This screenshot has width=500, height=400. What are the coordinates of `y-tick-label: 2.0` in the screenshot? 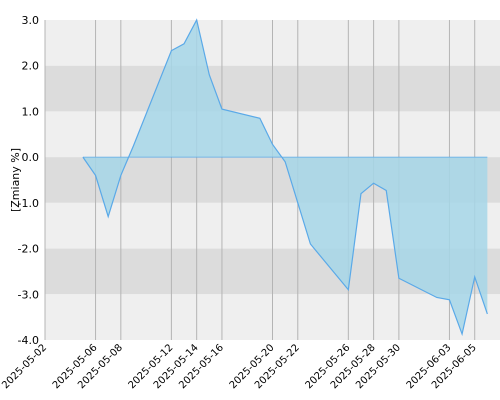 It's located at (31, 66).